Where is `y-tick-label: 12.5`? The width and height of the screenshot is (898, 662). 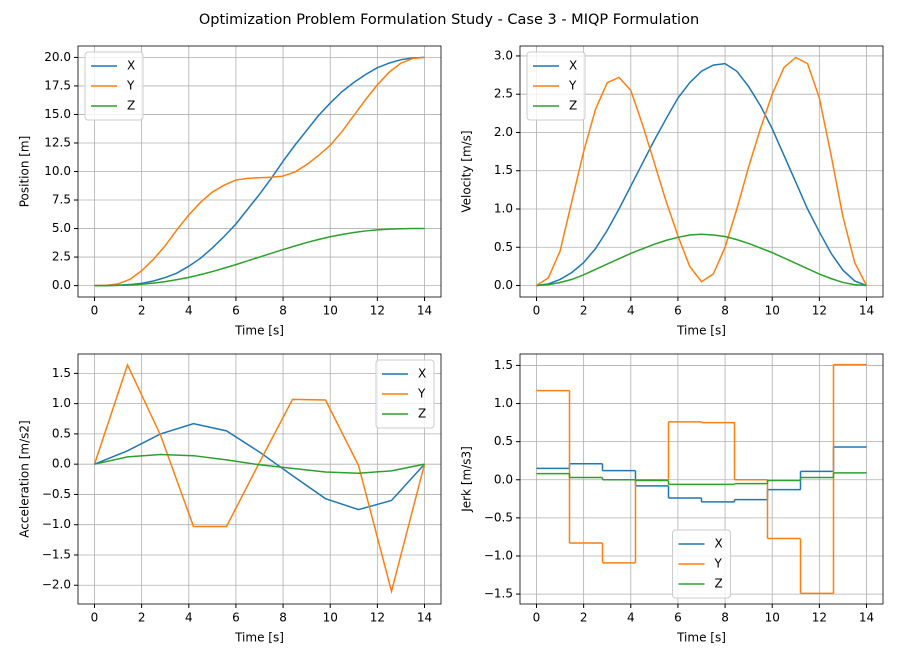 y-tick-label: 12.5 is located at coordinates (57, 142).